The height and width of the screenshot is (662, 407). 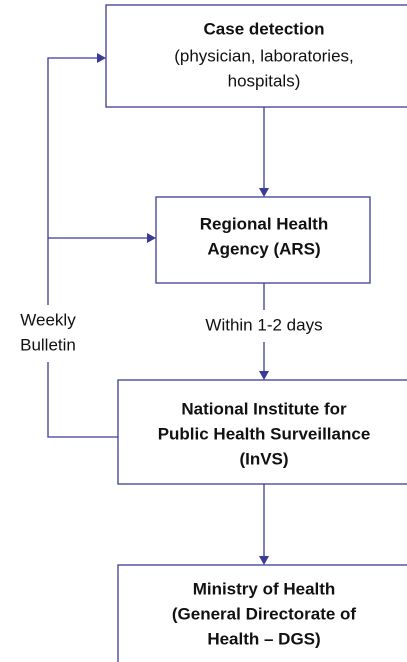 I want to click on node-detail: (physician, laboratories,, so click(x=264, y=55).